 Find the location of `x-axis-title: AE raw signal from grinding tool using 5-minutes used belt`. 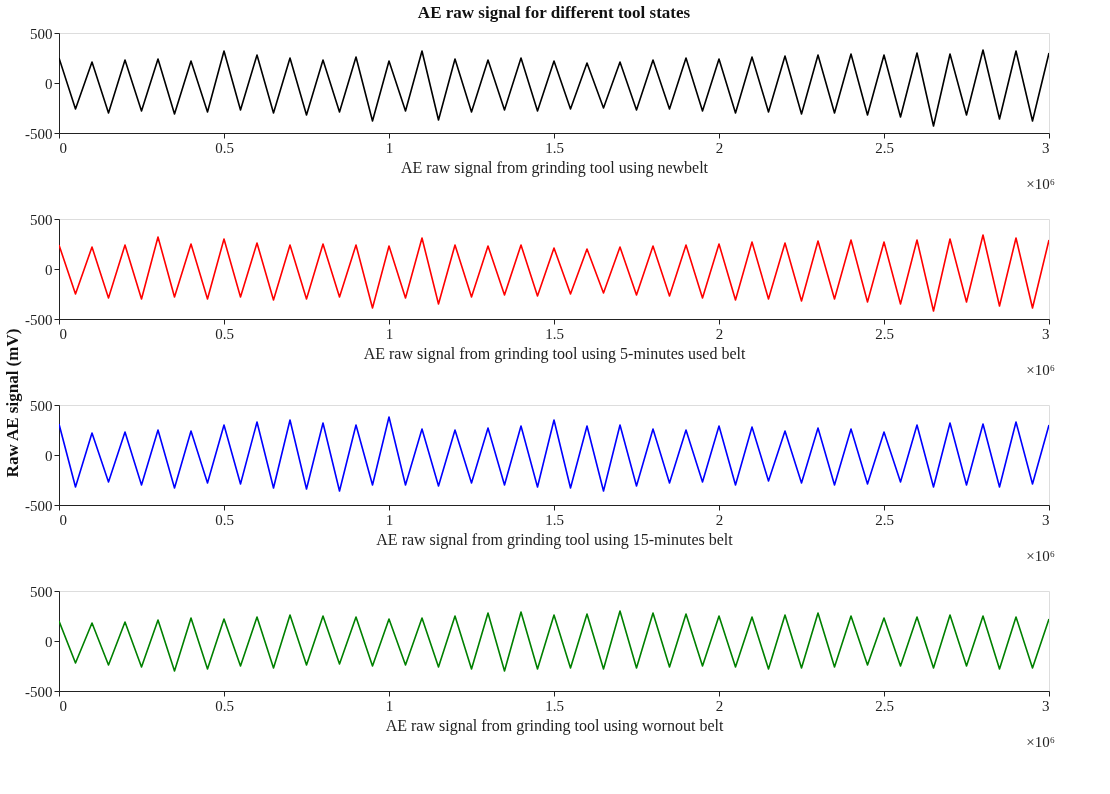

x-axis-title: AE raw signal from grinding tool using 5-minutes used belt is located at coordinates (554, 353).